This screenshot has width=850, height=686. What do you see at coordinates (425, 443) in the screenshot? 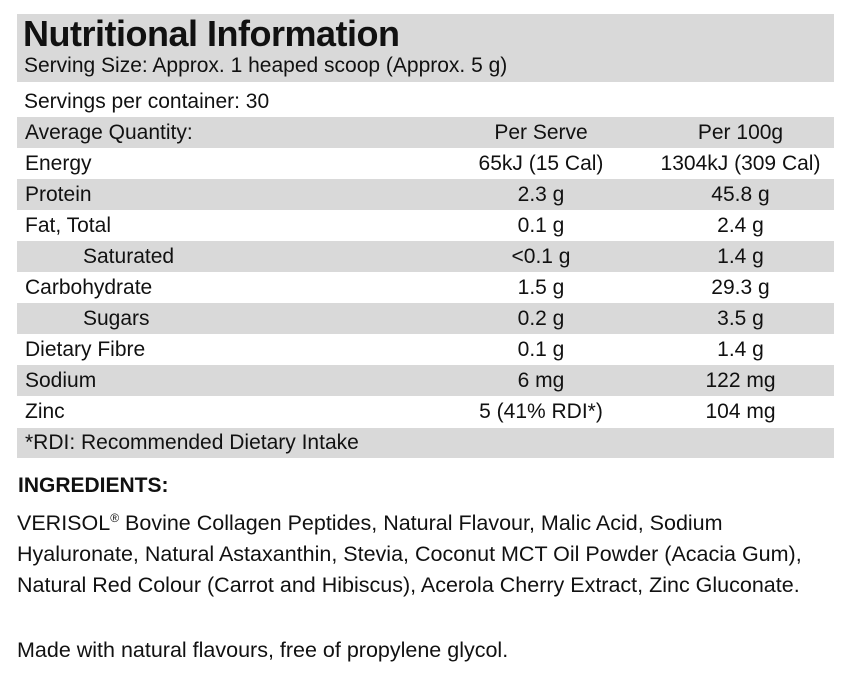
I see `rdi-footnote: *RDI: Recommended Dietary Intake` at bounding box center [425, 443].